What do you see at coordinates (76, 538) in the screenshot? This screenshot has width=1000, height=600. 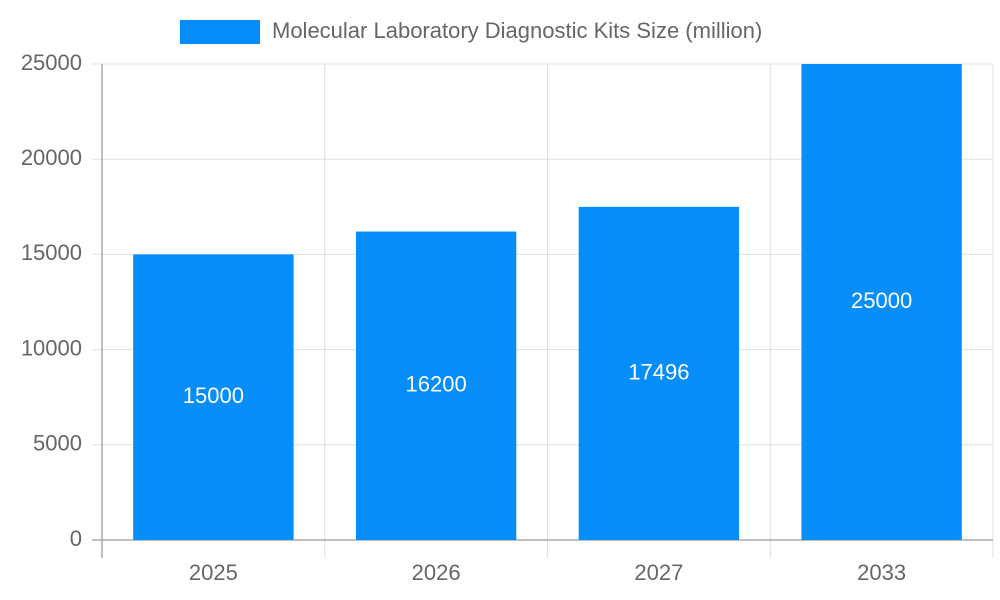 I see `y-tick-label: 0` at bounding box center [76, 538].